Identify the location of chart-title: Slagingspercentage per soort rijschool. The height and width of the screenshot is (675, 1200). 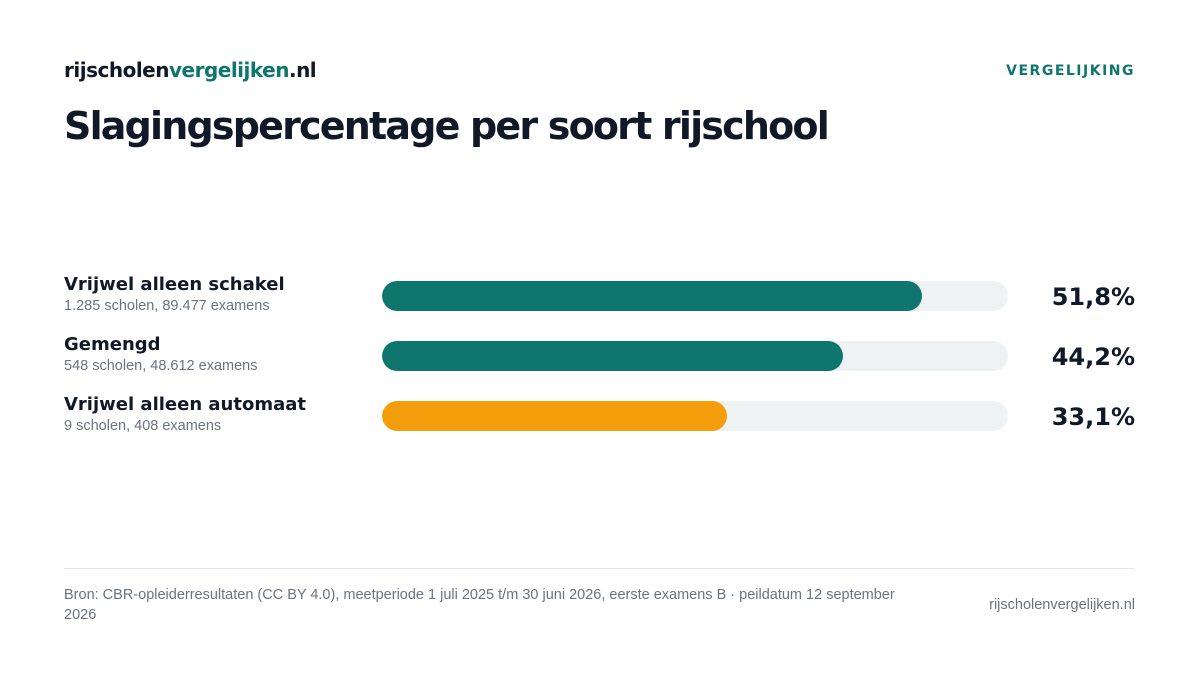
(447, 126).